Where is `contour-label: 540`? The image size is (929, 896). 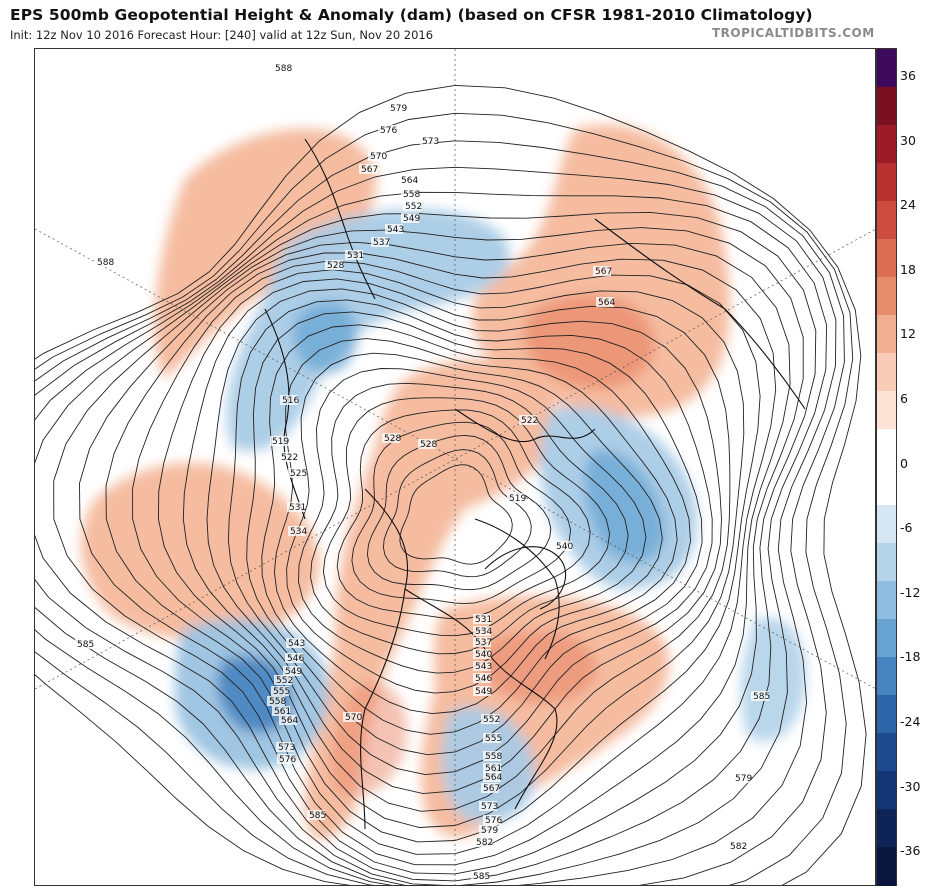
contour-label: 540 is located at coordinates (564, 547).